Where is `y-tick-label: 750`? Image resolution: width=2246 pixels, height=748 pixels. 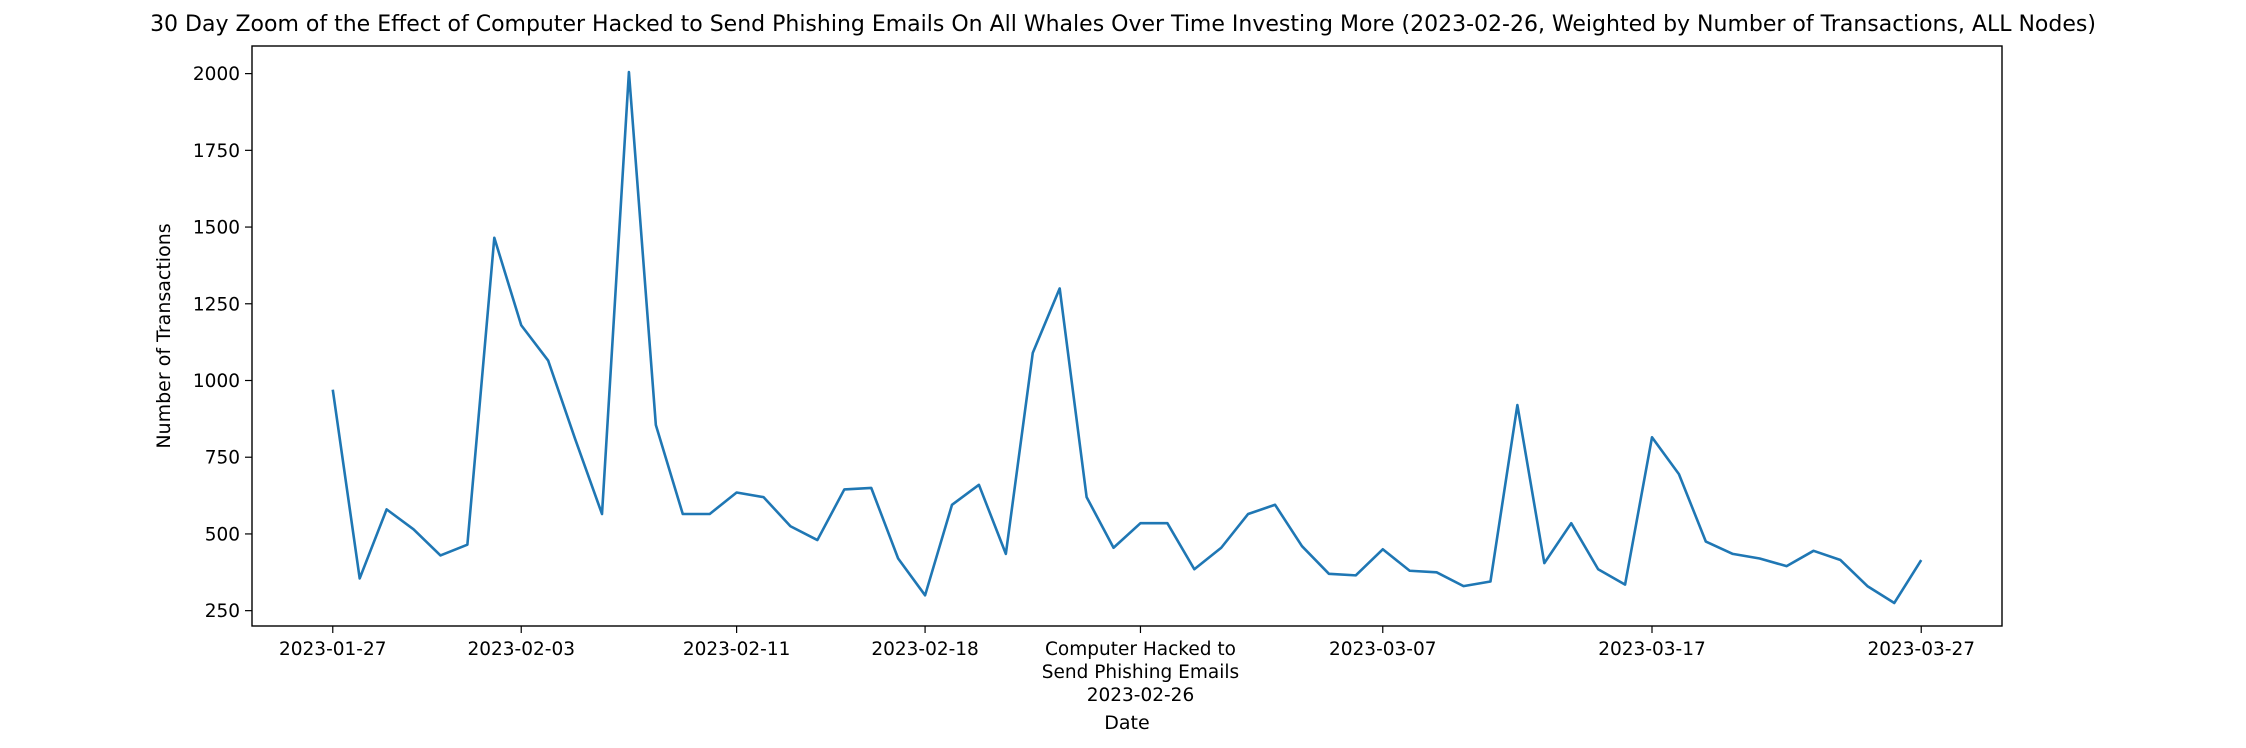
y-tick-label: 750 is located at coordinates (222, 458).